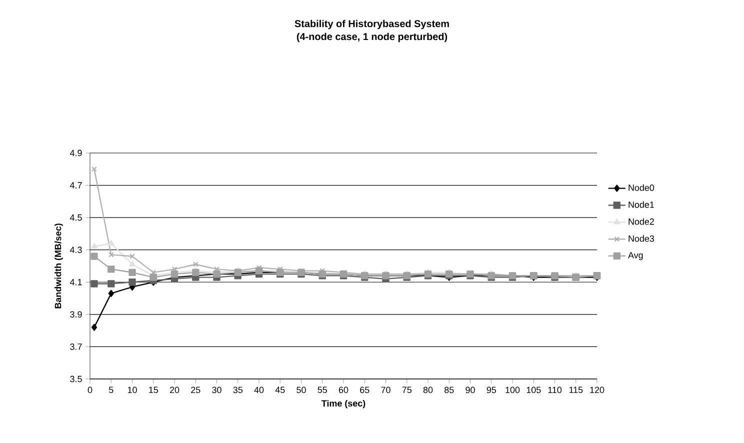 The image size is (744, 443). Describe the element at coordinates (635, 256) in the screenshot. I see `legend-label: Avg` at that location.